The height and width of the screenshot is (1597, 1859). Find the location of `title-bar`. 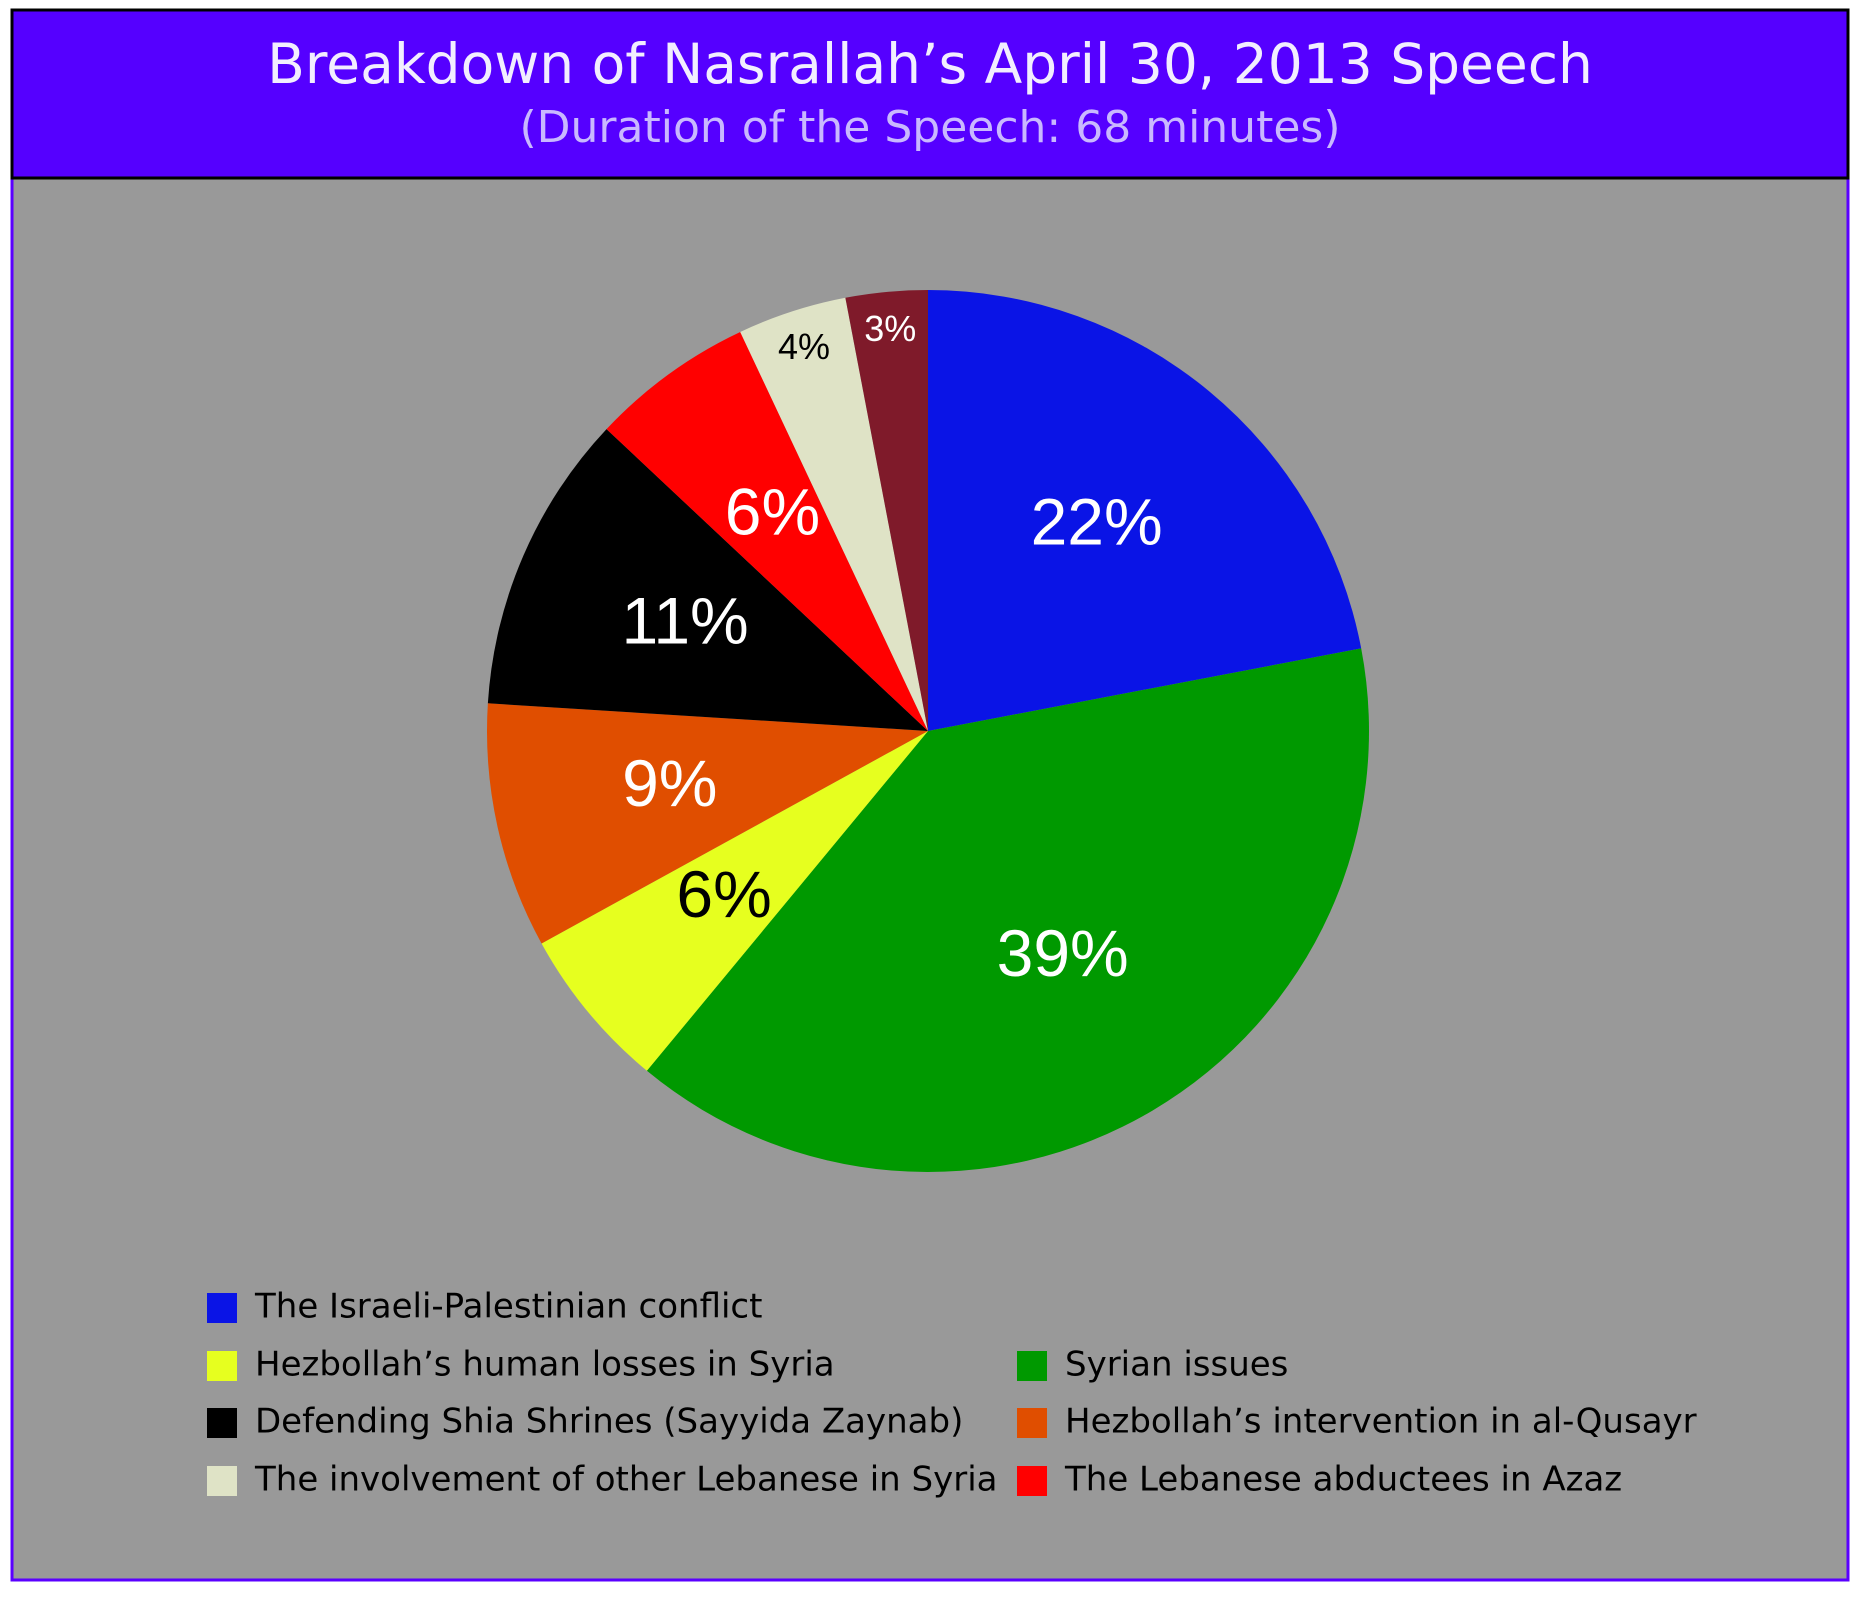

title-bar is located at coordinates (930, 94).